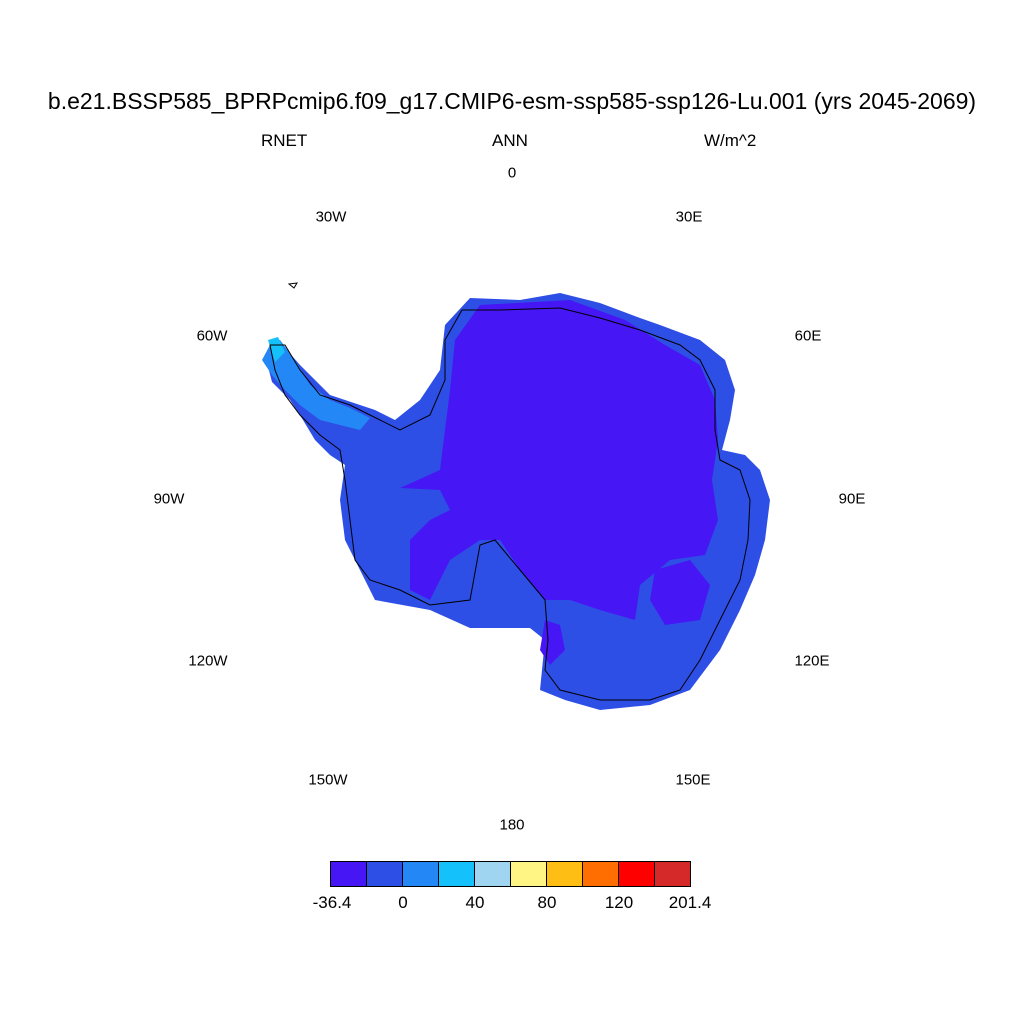  What do you see at coordinates (693, 780) in the screenshot?
I see `lon-label-150e: 150E` at bounding box center [693, 780].